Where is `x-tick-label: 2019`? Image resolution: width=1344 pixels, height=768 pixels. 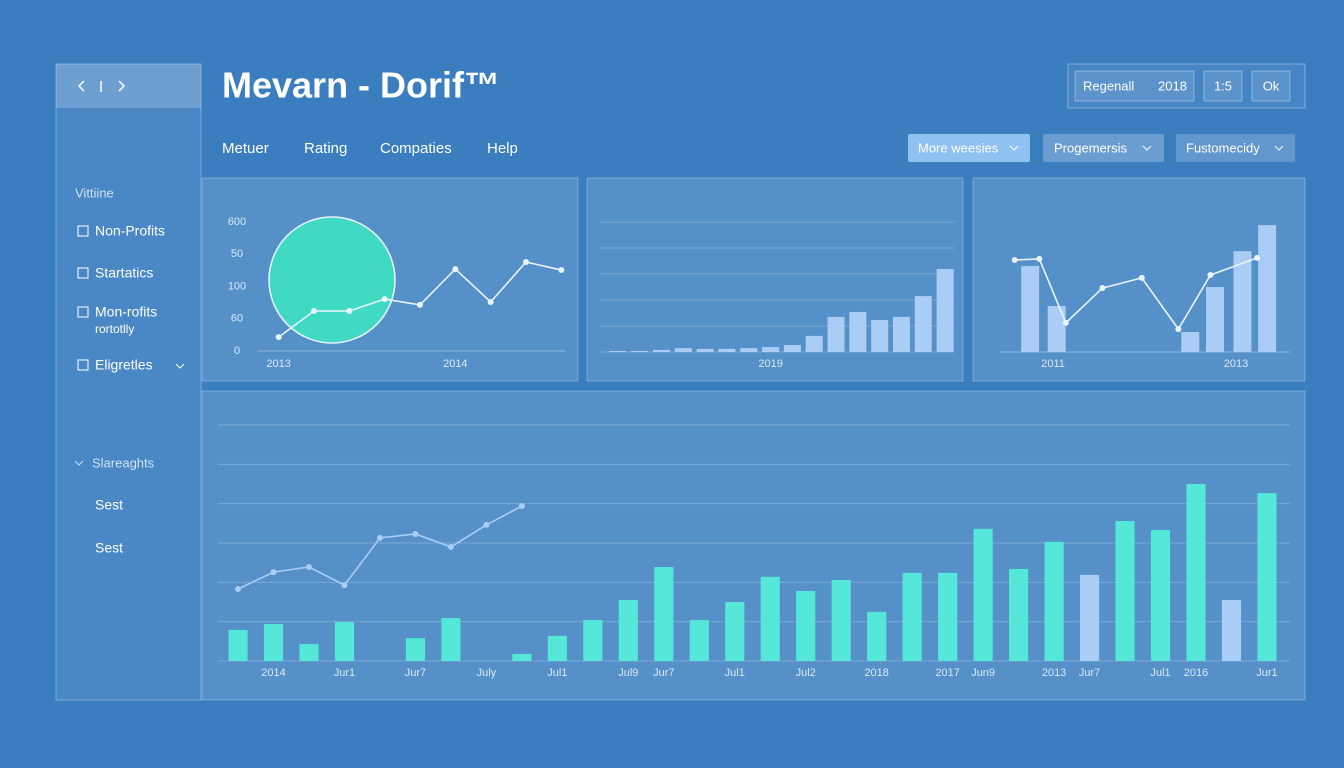 x-tick-label: 2019 is located at coordinates (770, 364).